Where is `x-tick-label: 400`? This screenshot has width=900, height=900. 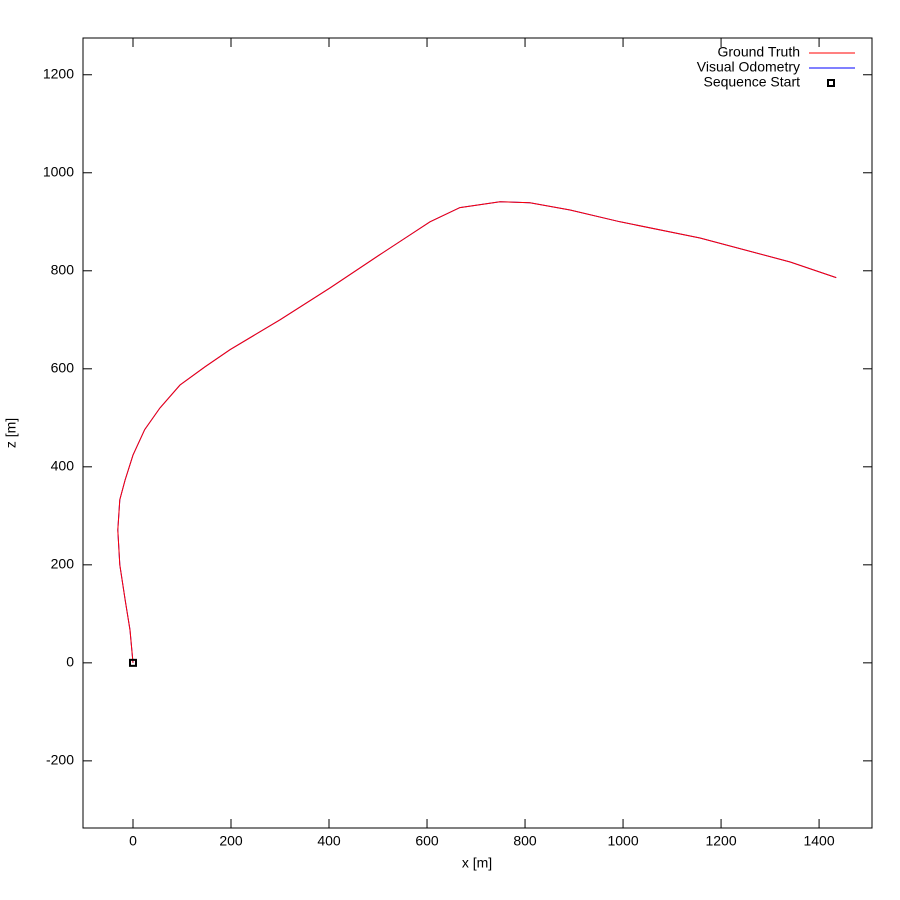 x-tick-label: 400 is located at coordinates (329, 841).